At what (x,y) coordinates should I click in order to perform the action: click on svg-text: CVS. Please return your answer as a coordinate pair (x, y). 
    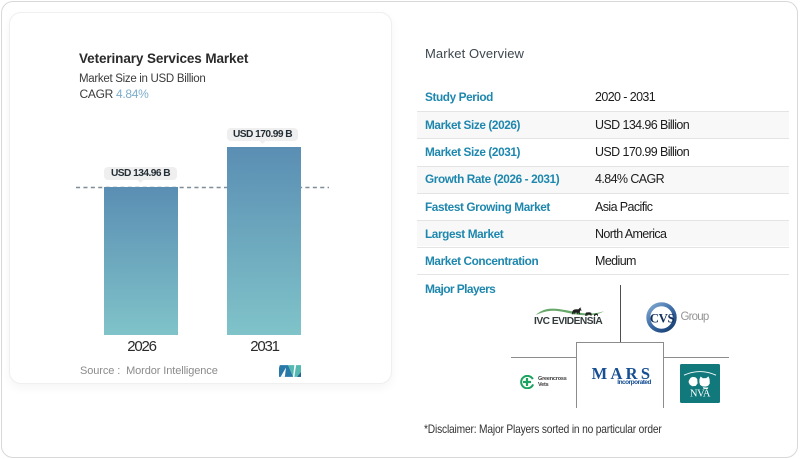
    Looking at the image, I should click on (662, 318).